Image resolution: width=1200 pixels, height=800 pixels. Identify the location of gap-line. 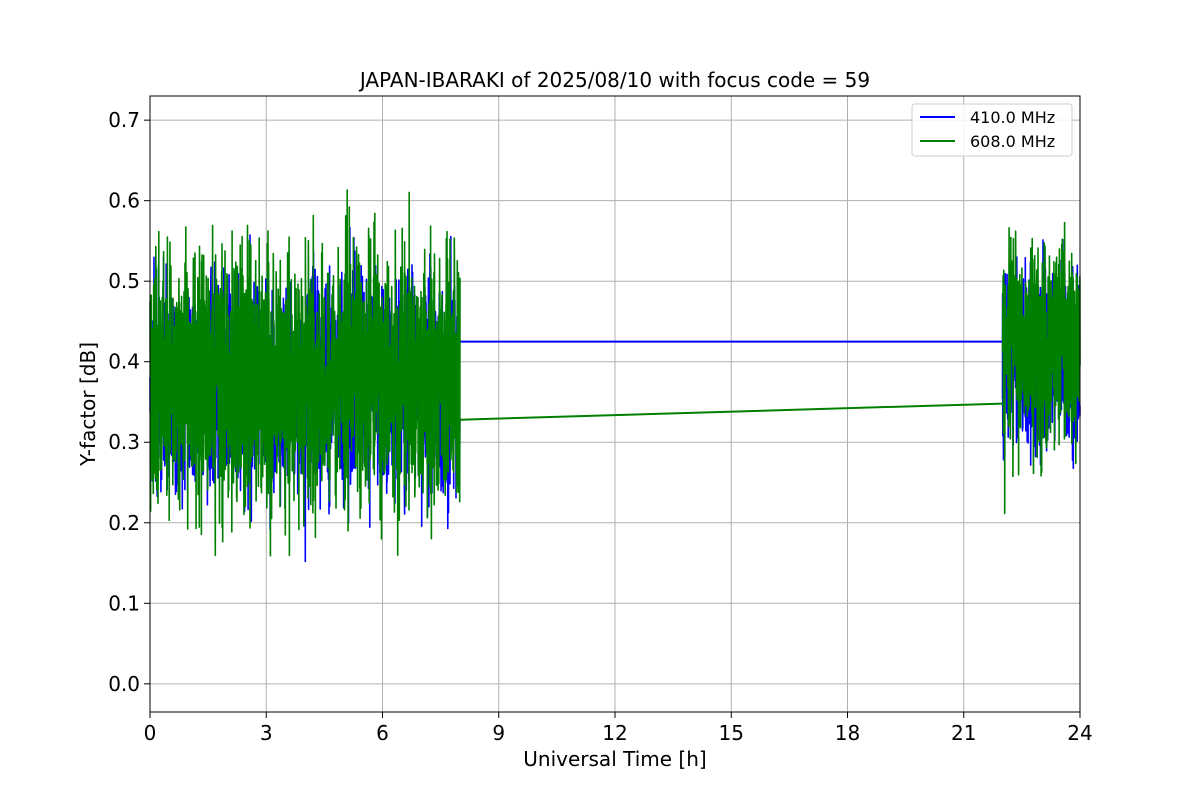
(731, 411).